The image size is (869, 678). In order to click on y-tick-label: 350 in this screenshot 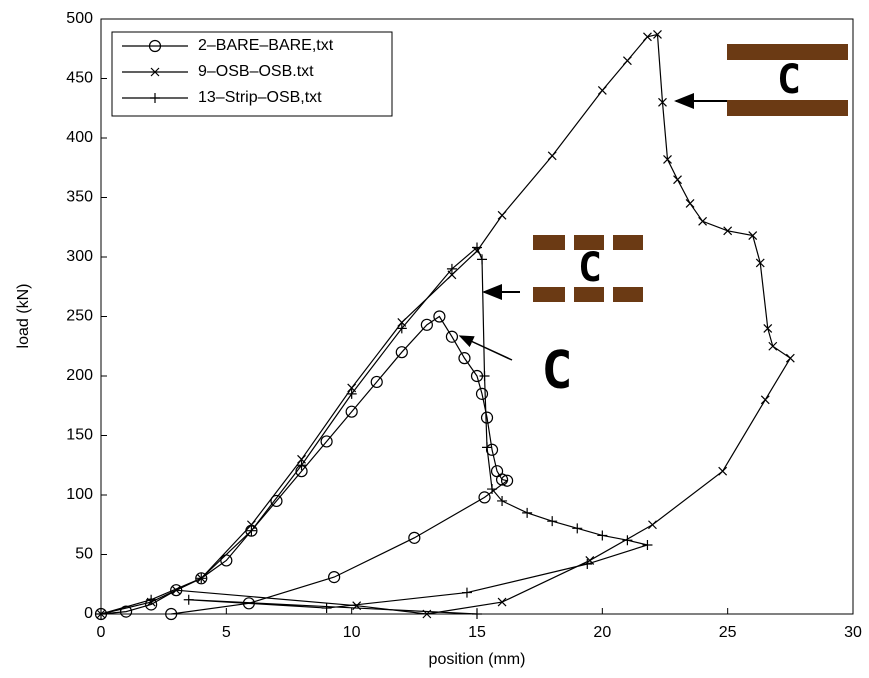, I will do `click(79, 197)`.